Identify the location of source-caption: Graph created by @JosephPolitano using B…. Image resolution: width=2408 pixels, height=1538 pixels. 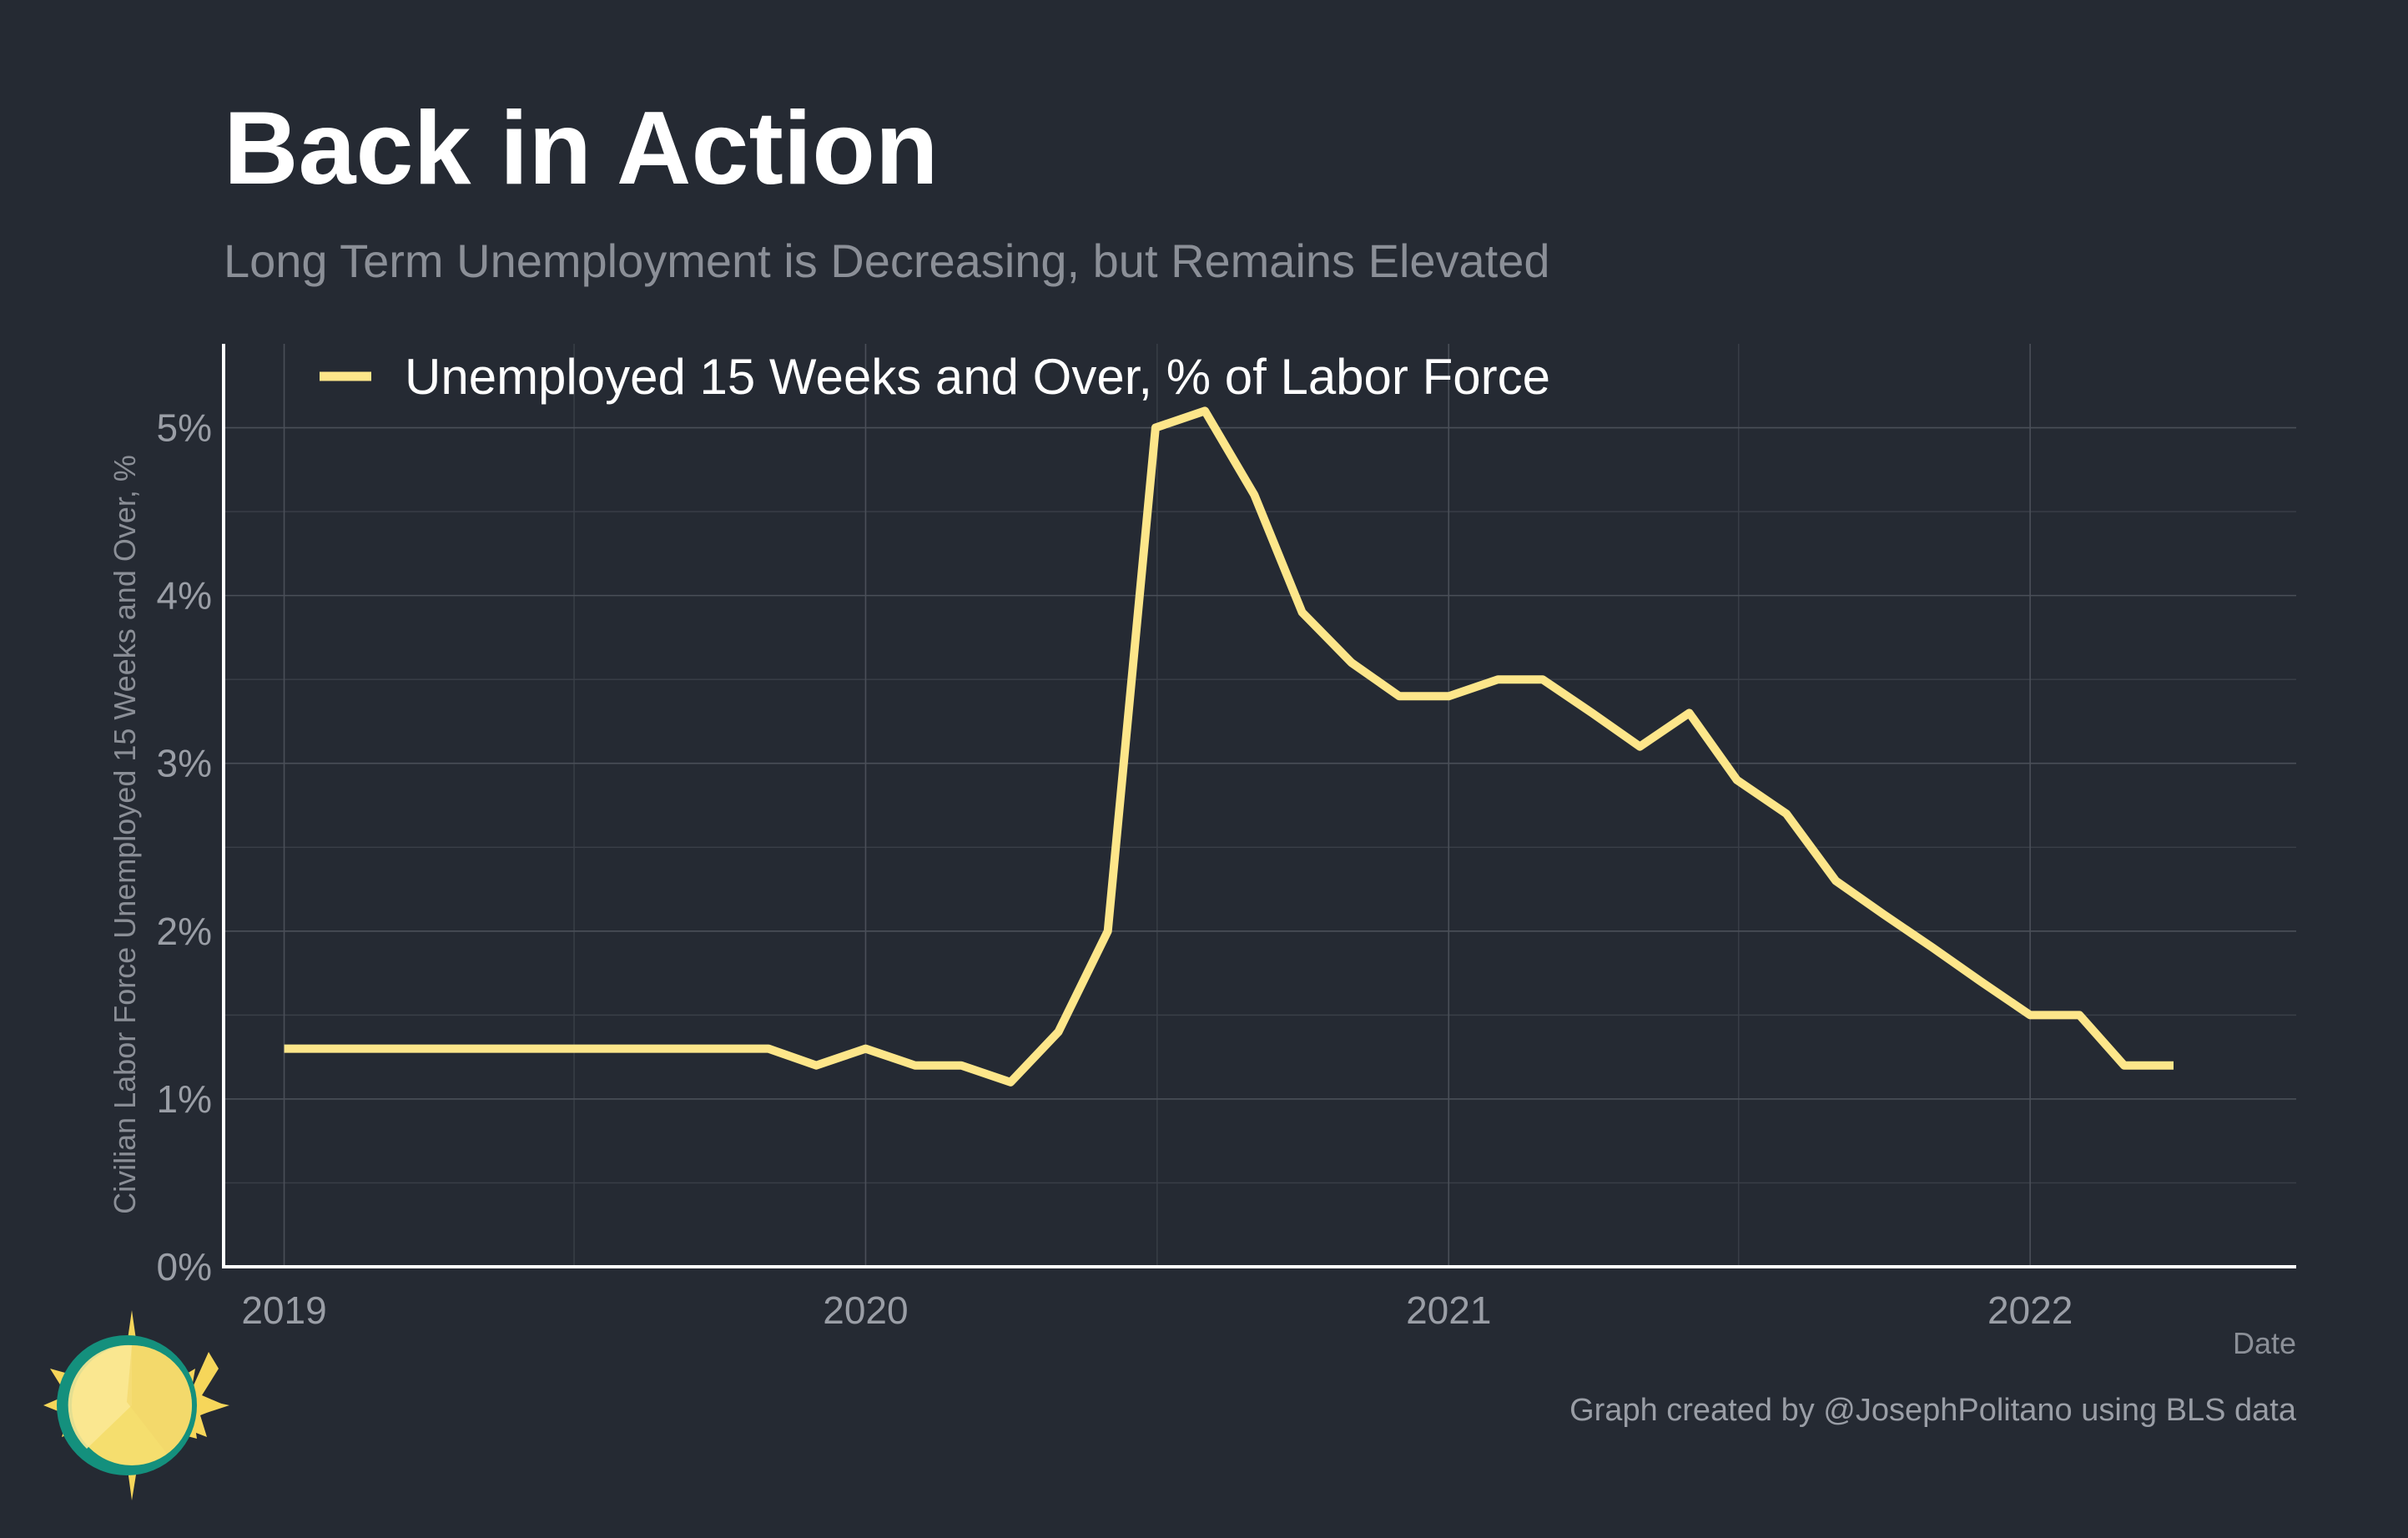
(1933, 1410).